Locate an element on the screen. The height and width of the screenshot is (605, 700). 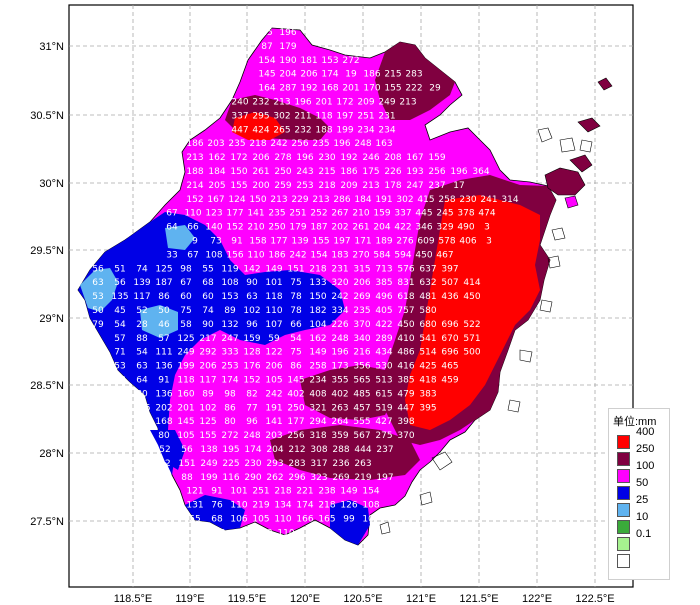
station-value: 187 is located at coordinates (163, 283).